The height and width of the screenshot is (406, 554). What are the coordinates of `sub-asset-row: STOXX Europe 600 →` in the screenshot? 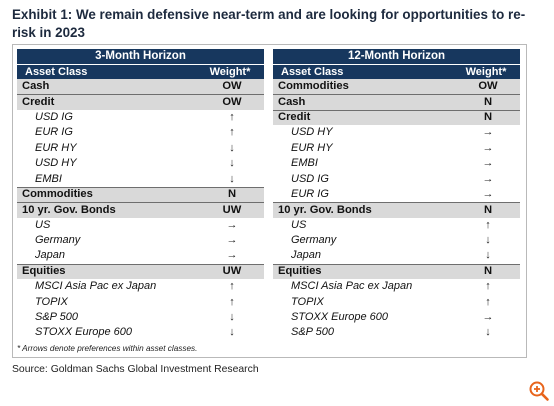 It's located at (396, 317).